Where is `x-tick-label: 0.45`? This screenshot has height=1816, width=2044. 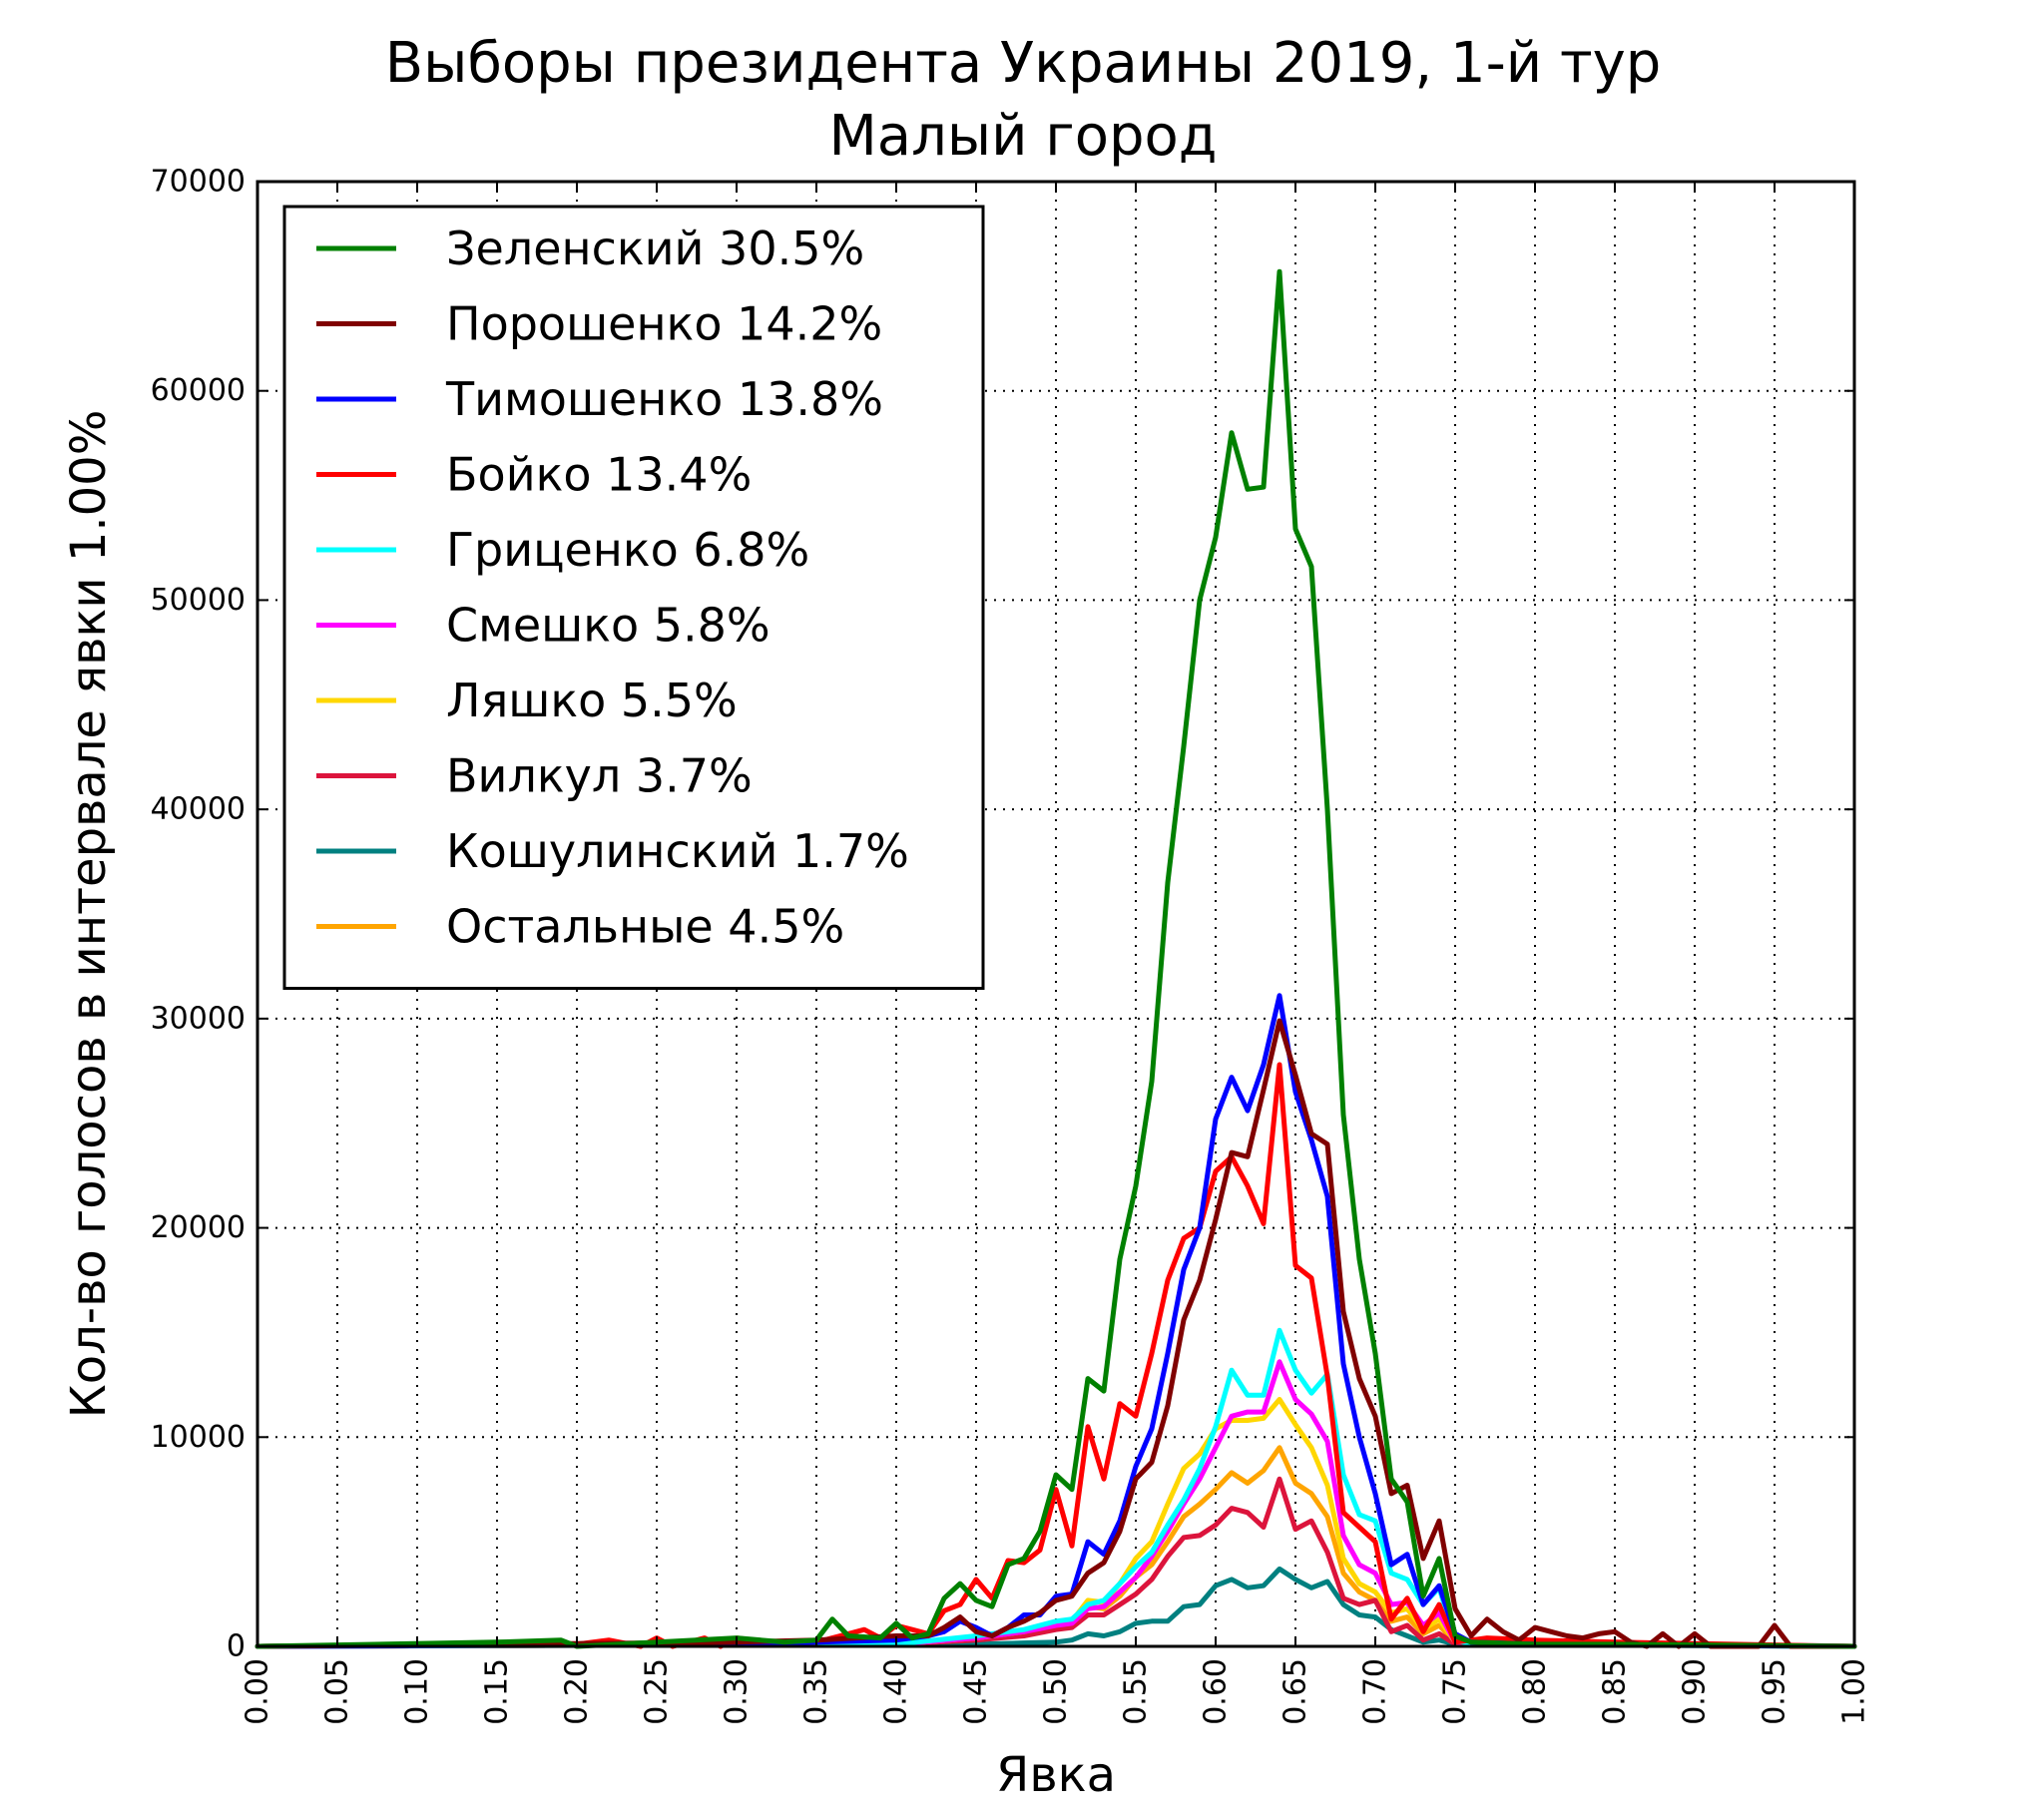
x-tick-label: 0.45 is located at coordinates (976, 1691).